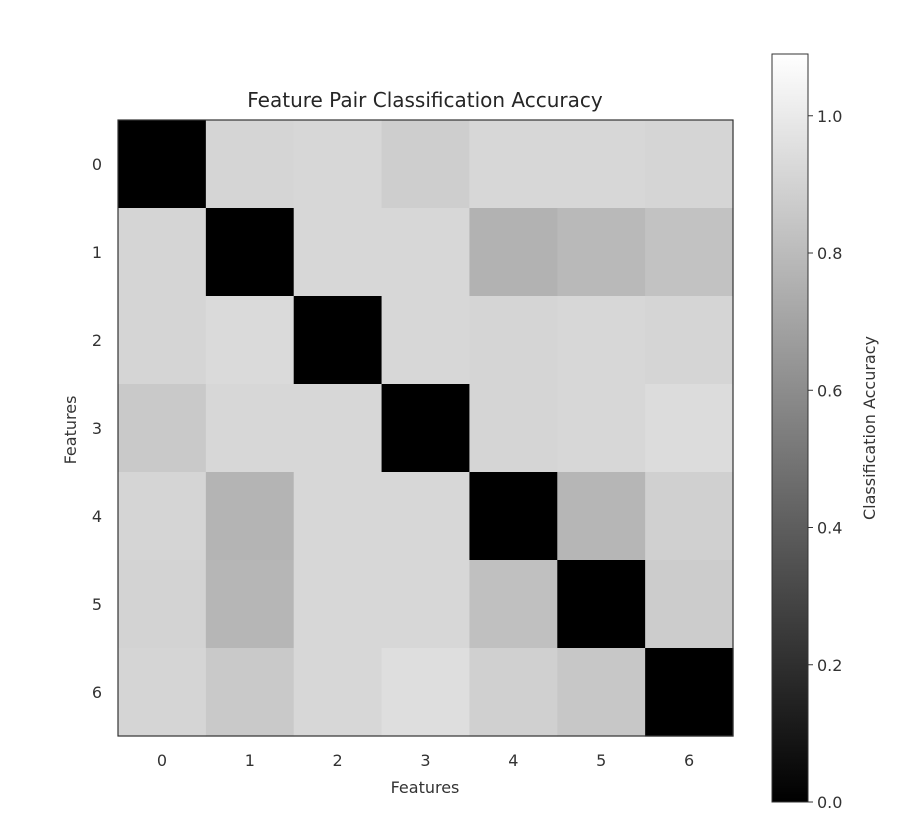  I want to click on colorbar-tick-label: 0.0, so click(829, 802).